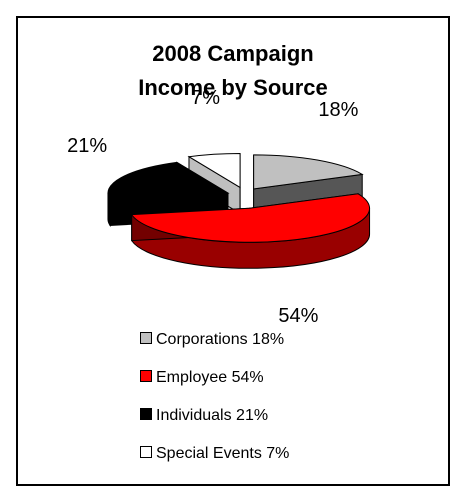 The height and width of the screenshot is (488, 471). What do you see at coordinates (146, 413) in the screenshot?
I see `legend-swatch-individuals` at bounding box center [146, 413].